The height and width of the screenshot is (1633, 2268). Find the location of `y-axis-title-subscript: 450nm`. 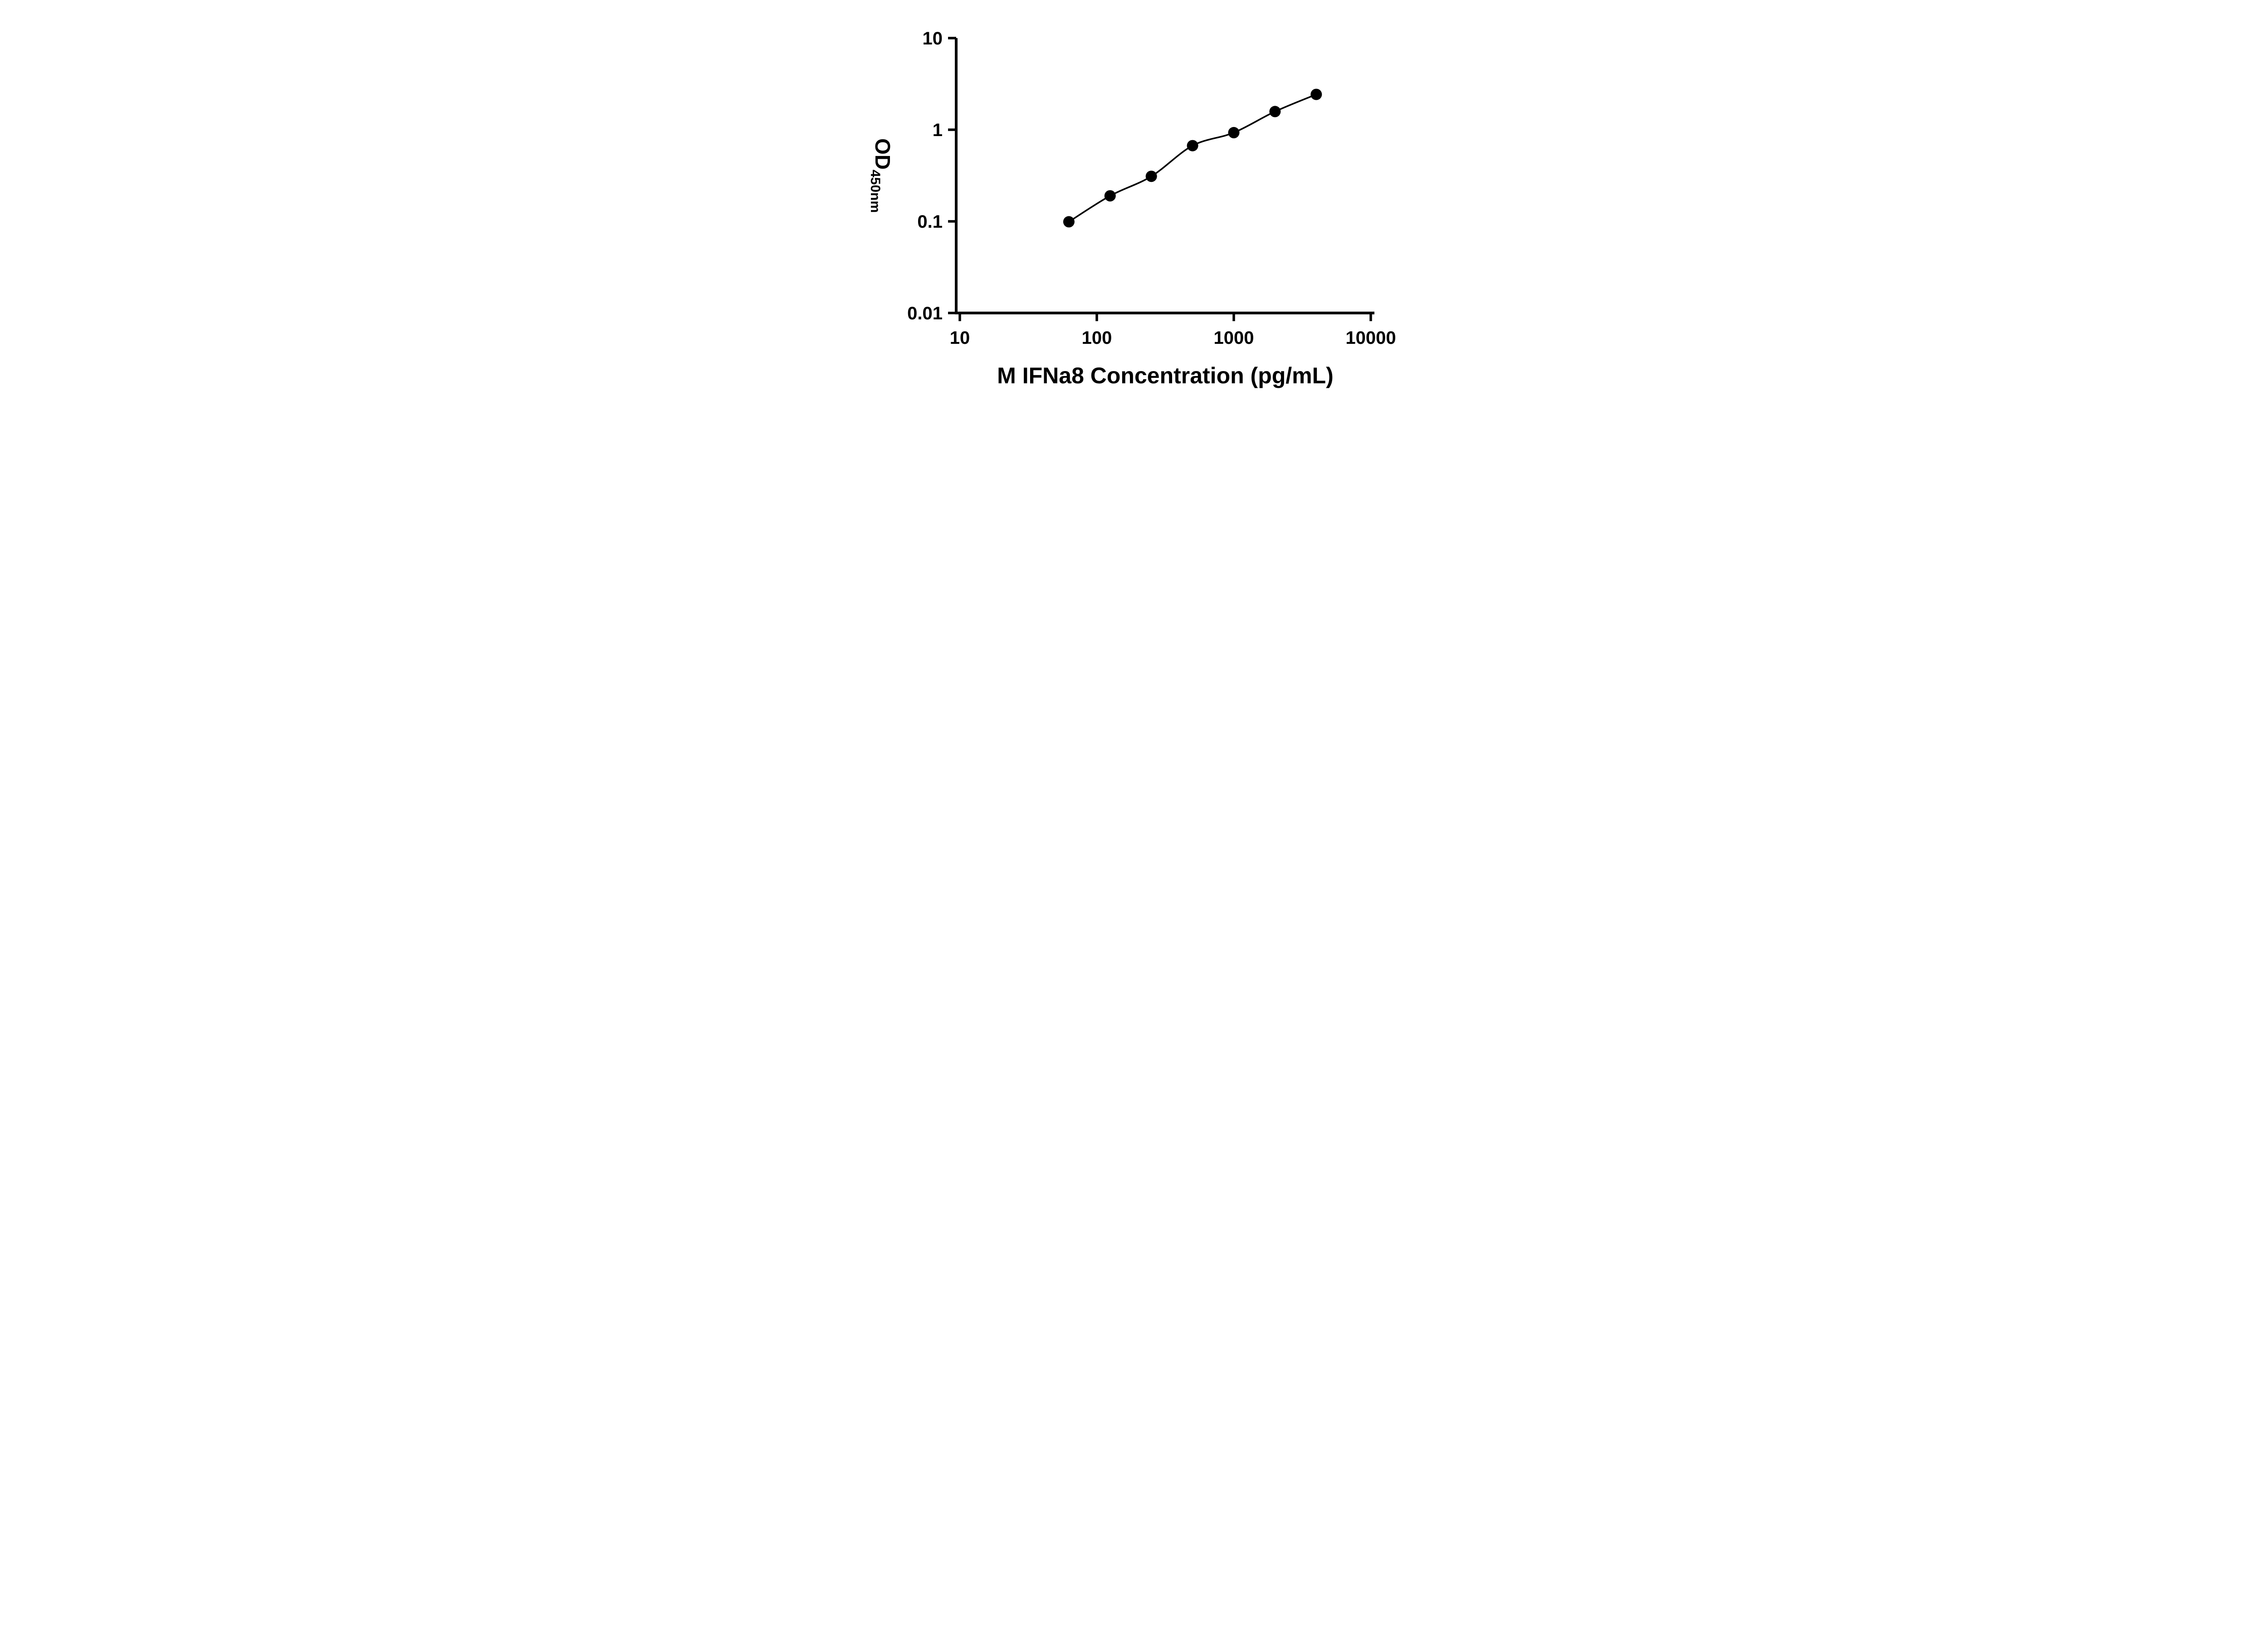

y-axis-title-subscript: 450nm is located at coordinates (875, 191).